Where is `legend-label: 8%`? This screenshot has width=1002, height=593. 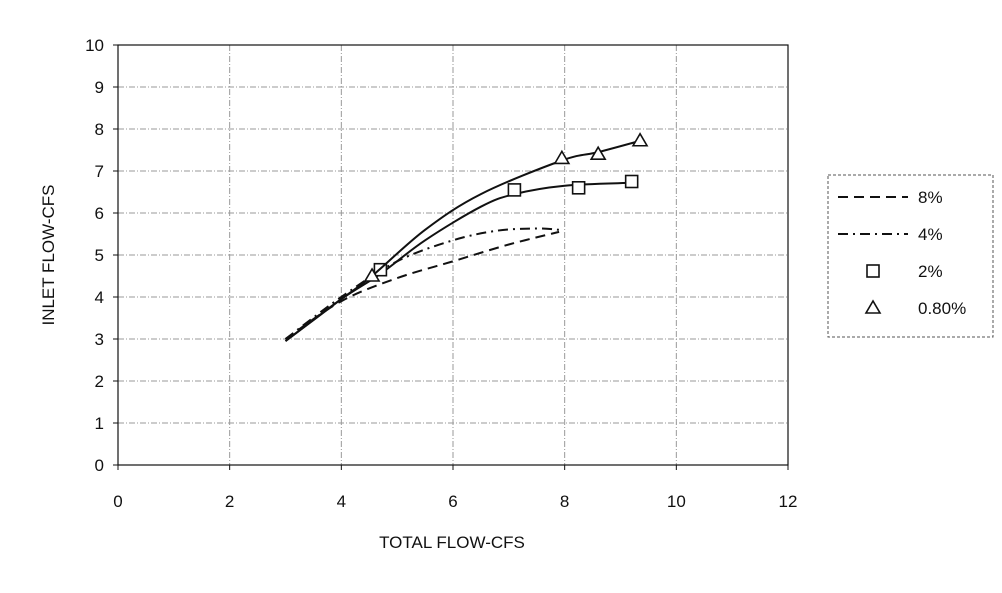 legend-label: 8% is located at coordinates (930, 197).